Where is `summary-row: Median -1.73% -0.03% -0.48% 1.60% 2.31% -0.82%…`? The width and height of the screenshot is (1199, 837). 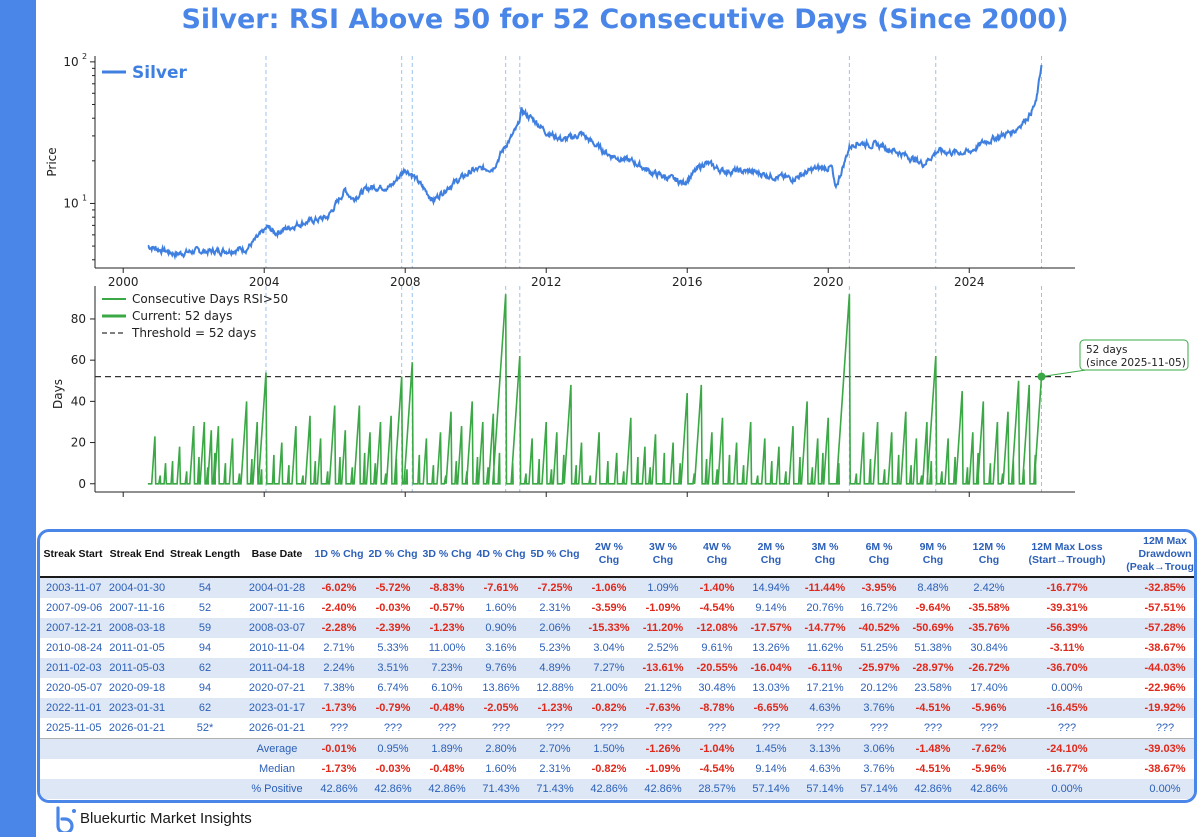 summary-row: Median -1.73% -0.03% -0.48% 1.60% 2.31% -0.82%… is located at coordinates (617, 769).